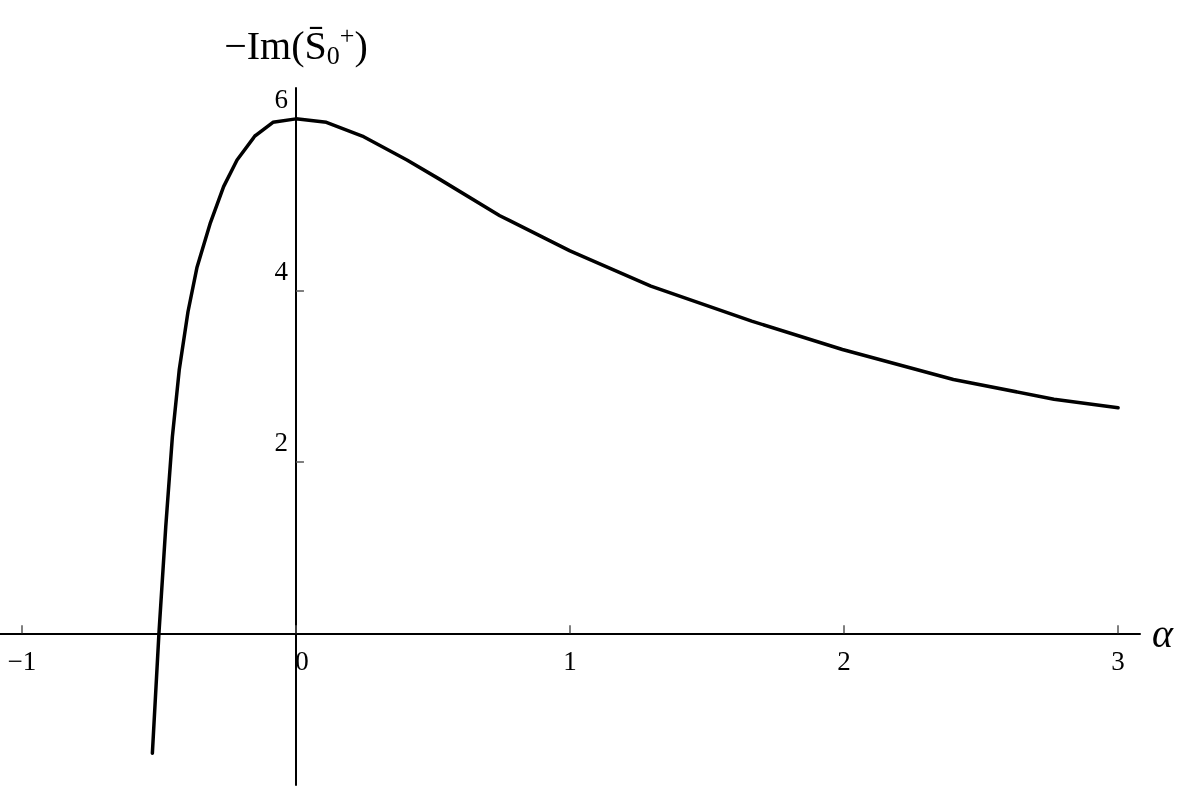 The image size is (1200, 792). Describe the element at coordinates (302, 660) in the screenshot. I see `x-tick-label: 0` at that location.